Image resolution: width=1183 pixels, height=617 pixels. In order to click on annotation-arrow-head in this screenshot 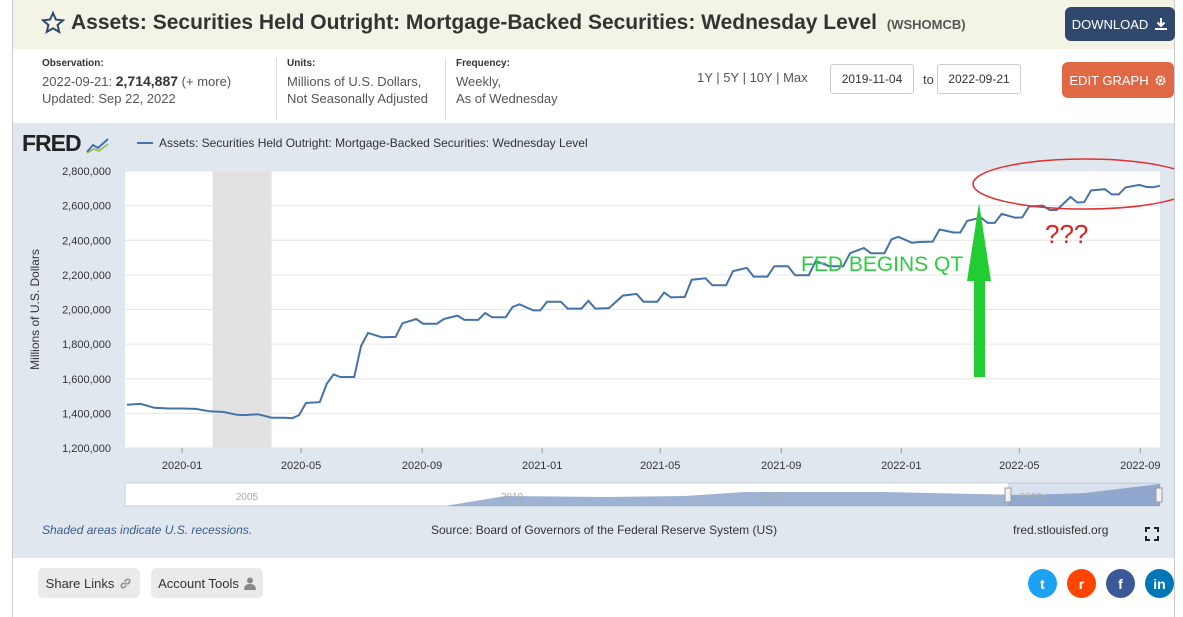, I will do `click(979, 242)`.